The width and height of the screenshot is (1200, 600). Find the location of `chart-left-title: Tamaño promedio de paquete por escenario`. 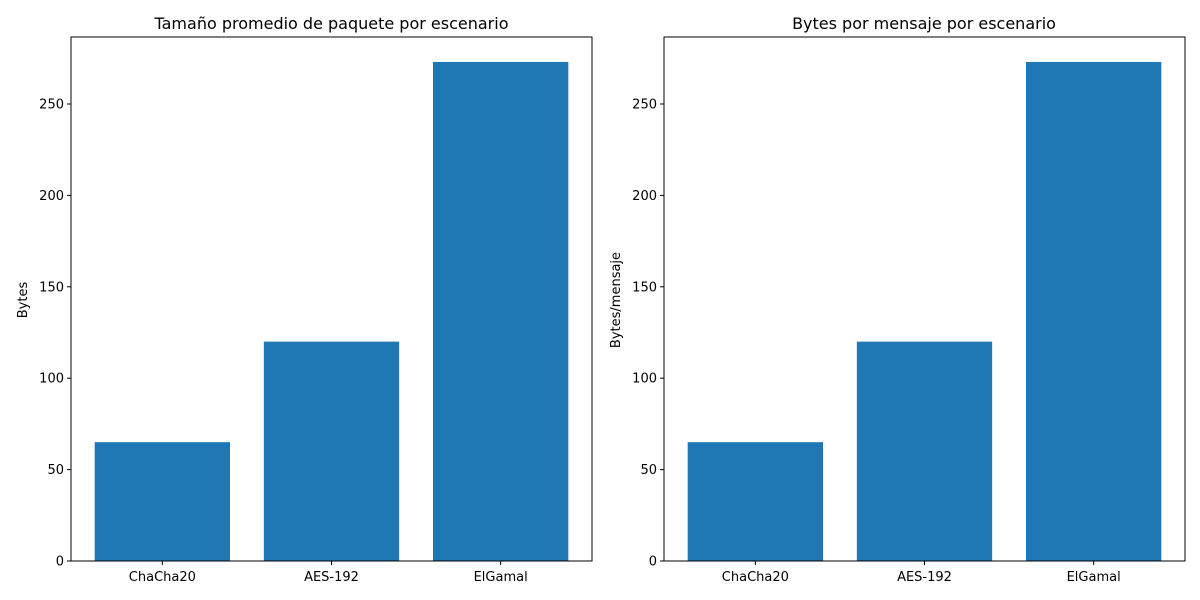

chart-left-title: Tamaño promedio de paquete por escenario is located at coordinates (331, 23).